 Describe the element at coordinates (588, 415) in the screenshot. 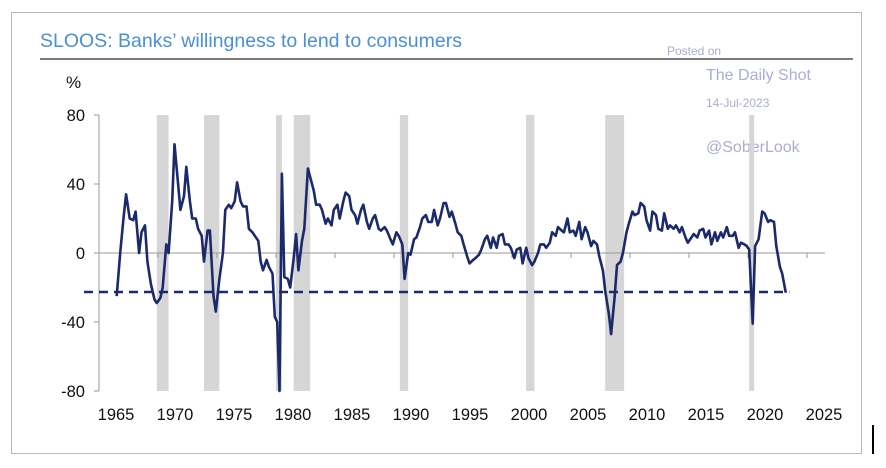

I see `x-tick-label: 2005` at that location.